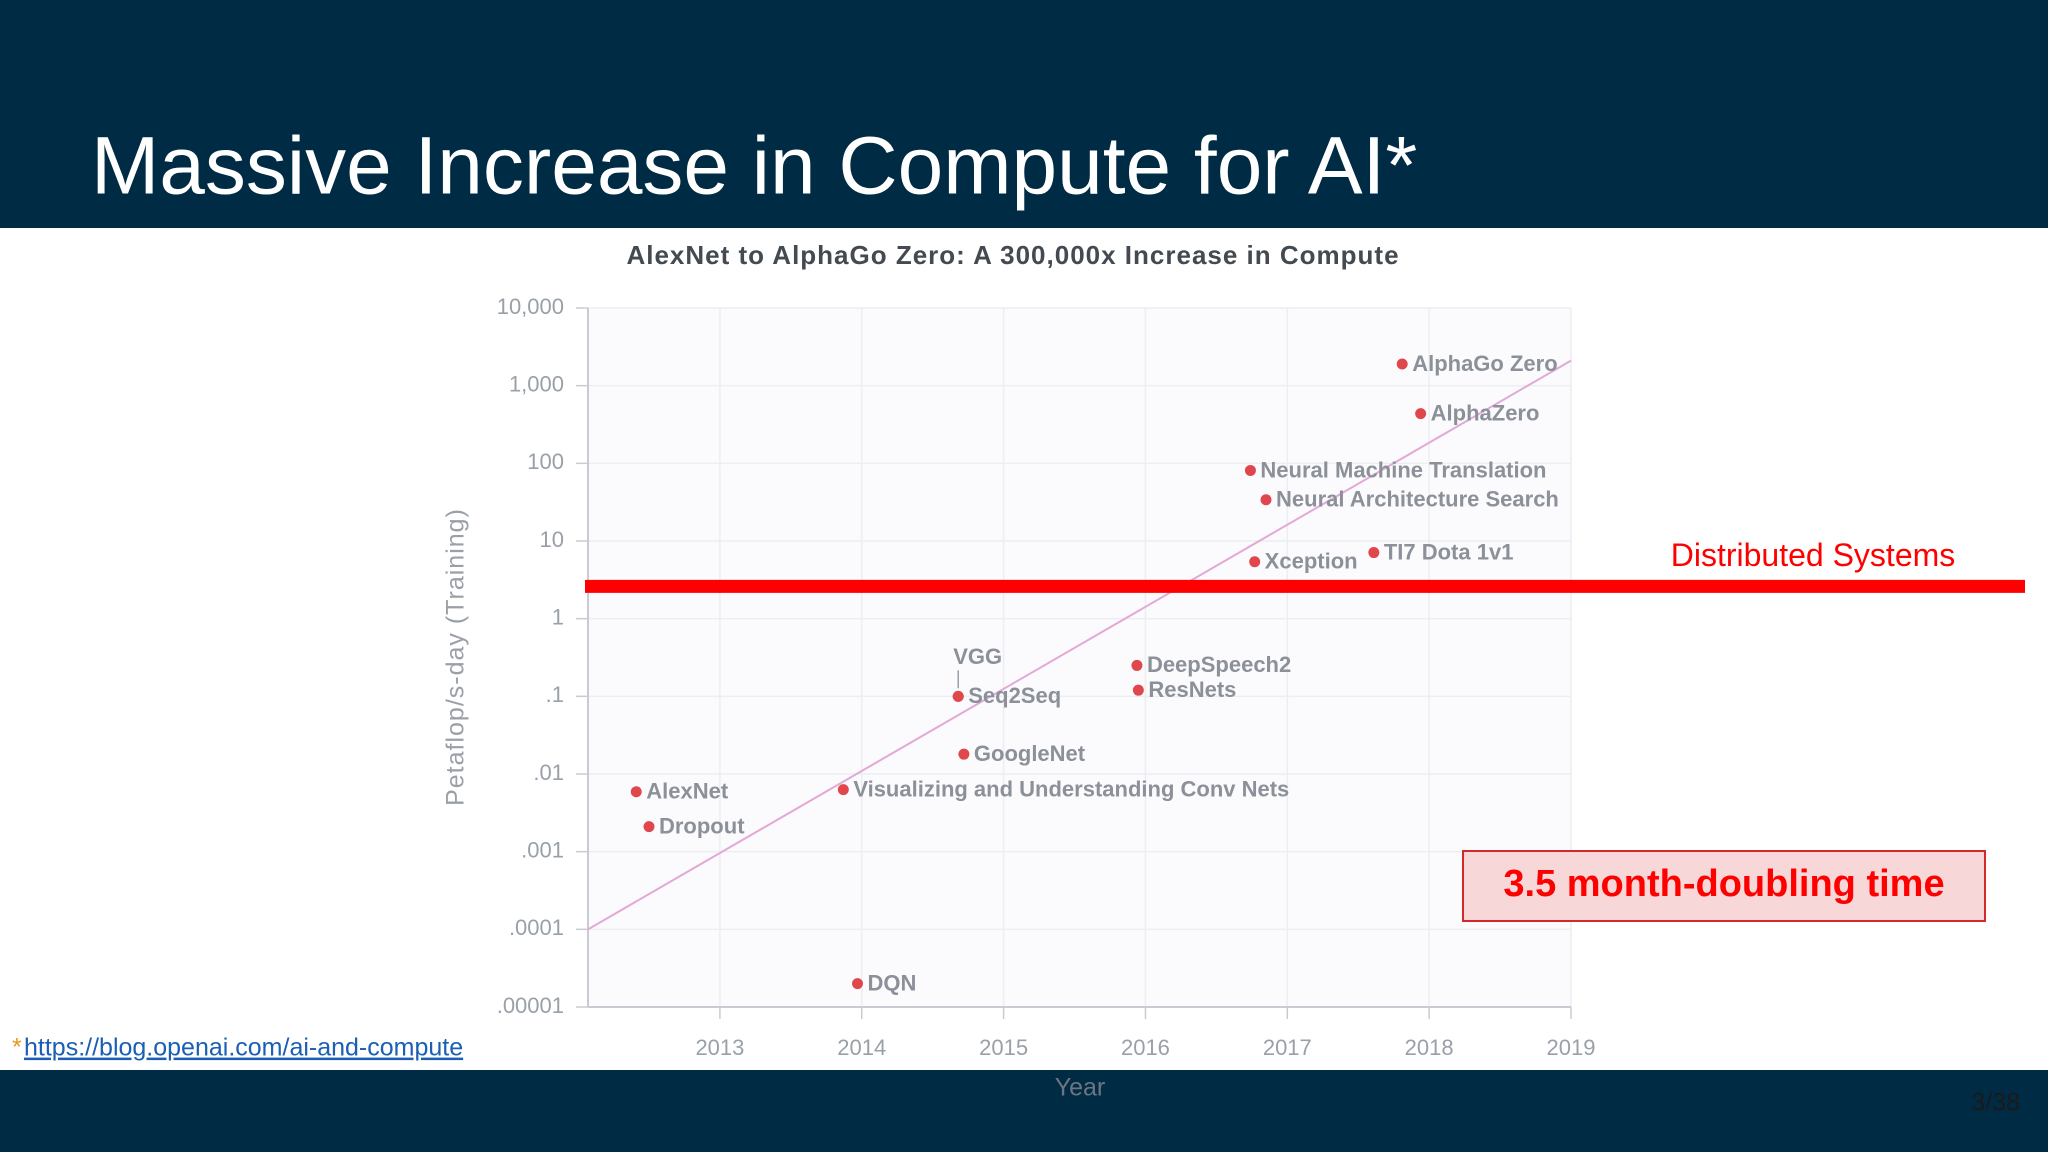  What do you see at coordinates (555, 694) in the screenshot?
I see `y-tick-label: .1` at bounding box center [555, 694].